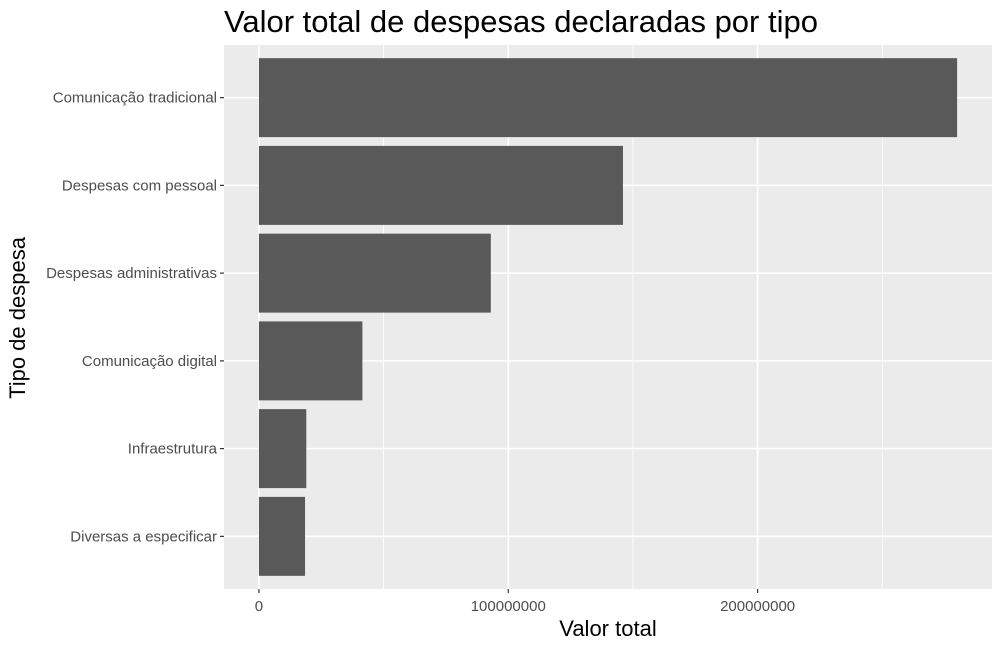  I want to click on y-tick-label: Diversas a especificar, so click(143, 536).